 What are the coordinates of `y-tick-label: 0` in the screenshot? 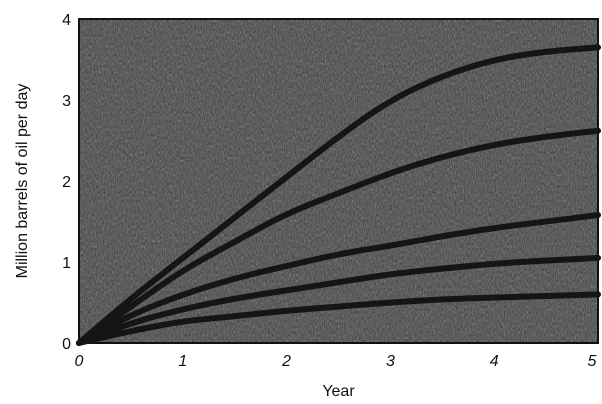 It's located at (66, 344).